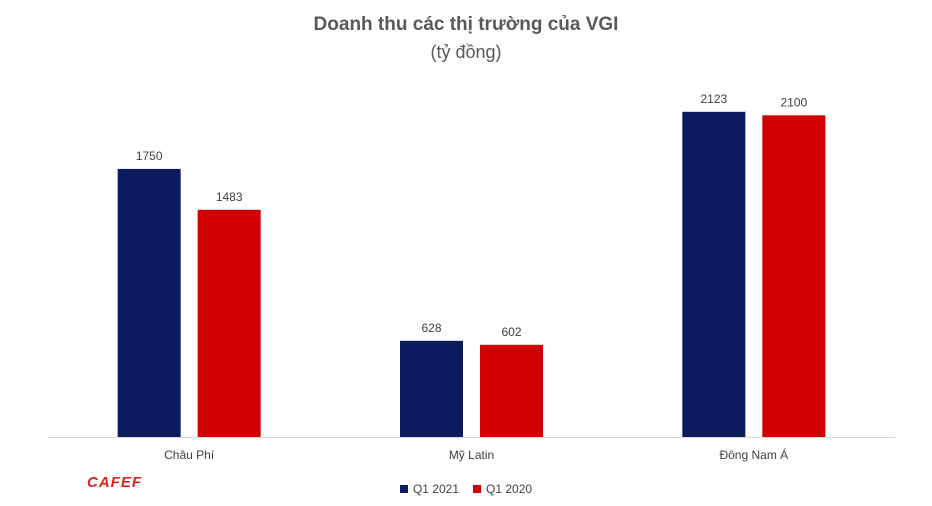  What do you see at coordinates (471, 455) in the screenshot?
I see `category-label: Mỹ Latin` at bounding box center [471, 455].